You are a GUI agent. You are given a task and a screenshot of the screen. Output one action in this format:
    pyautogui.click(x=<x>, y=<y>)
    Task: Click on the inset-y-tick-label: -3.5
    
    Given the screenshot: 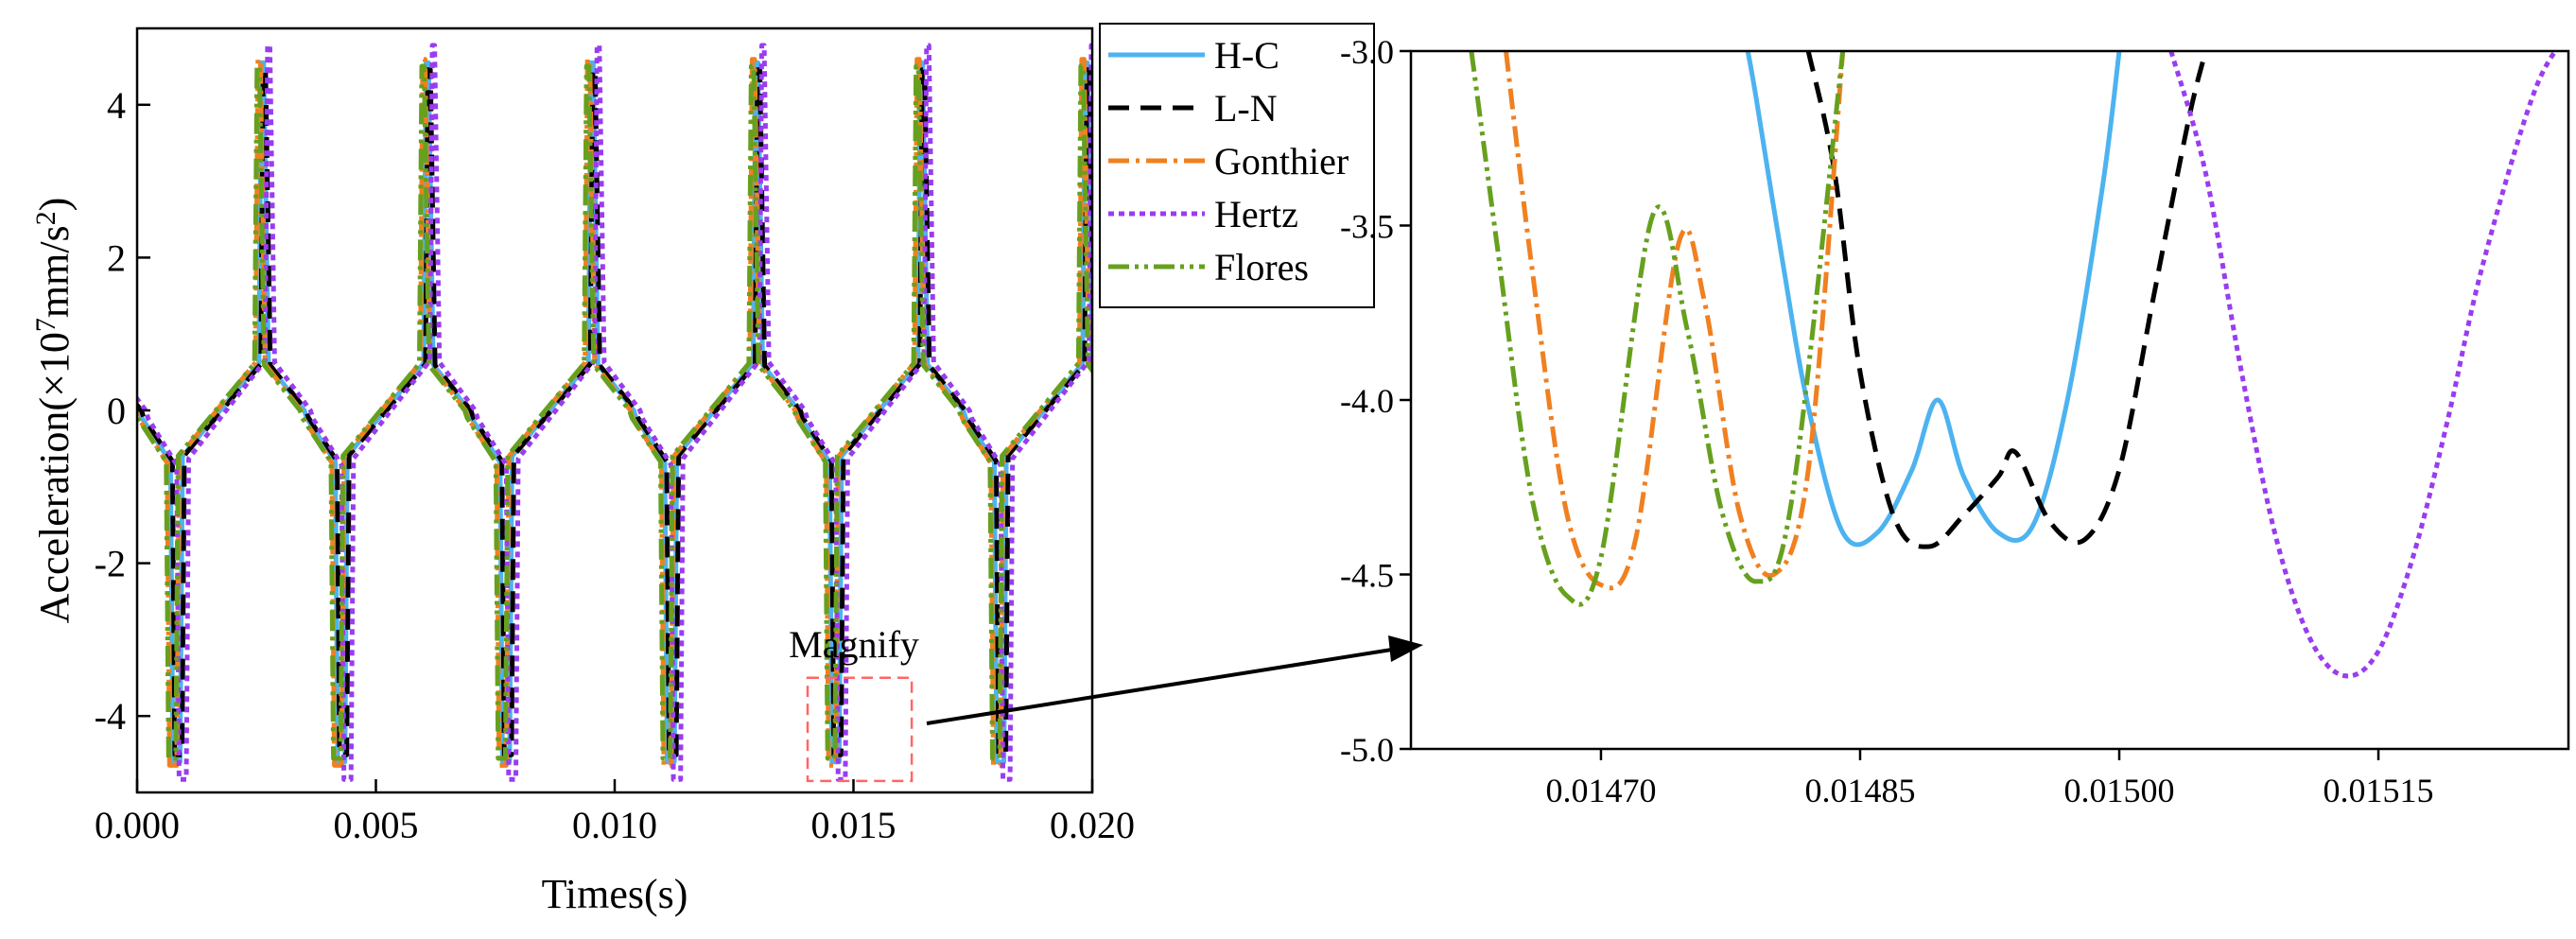 What is the action you would take?
    pyautogui.click(x=1367, y=227)
    